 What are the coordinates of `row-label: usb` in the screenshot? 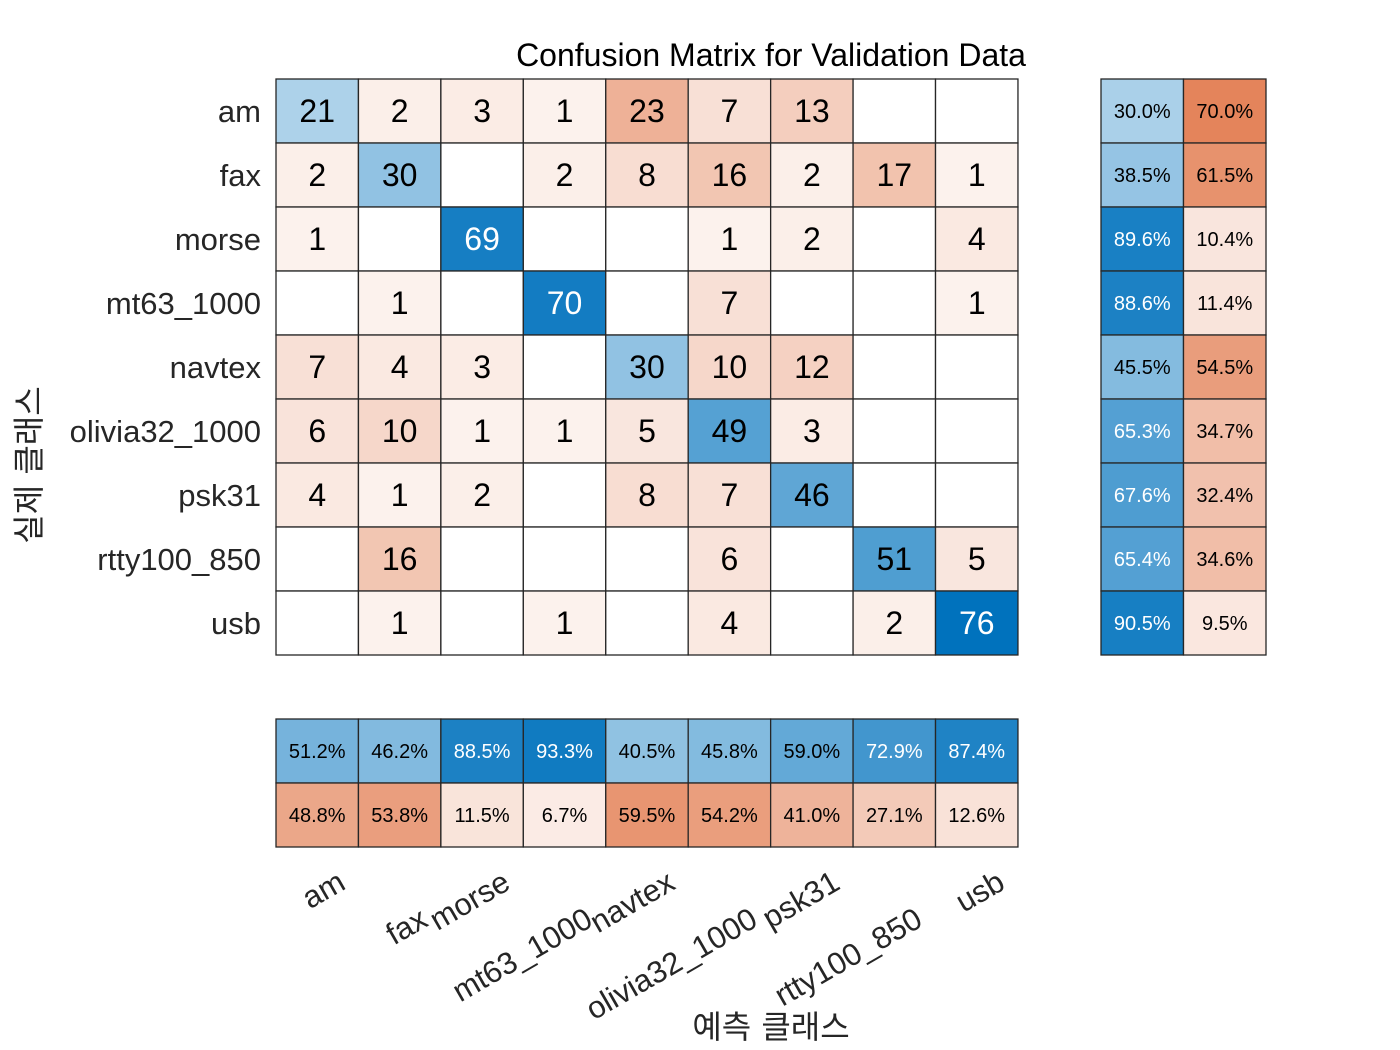 It's located at (236, 623).